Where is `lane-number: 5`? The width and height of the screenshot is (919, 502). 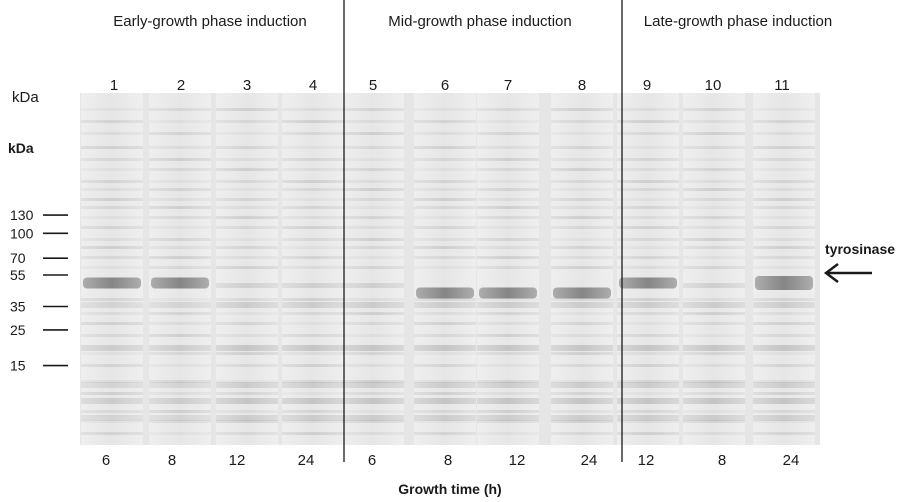 lane-number: 5 is located at coordinates (373, 85).